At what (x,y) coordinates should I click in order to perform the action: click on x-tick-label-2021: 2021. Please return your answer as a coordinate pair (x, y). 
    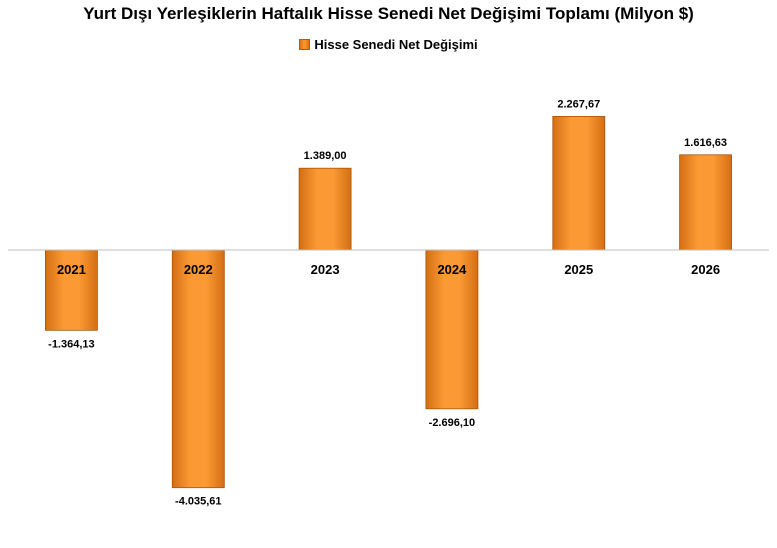
    Looking at the image, I should click on (71, 269).